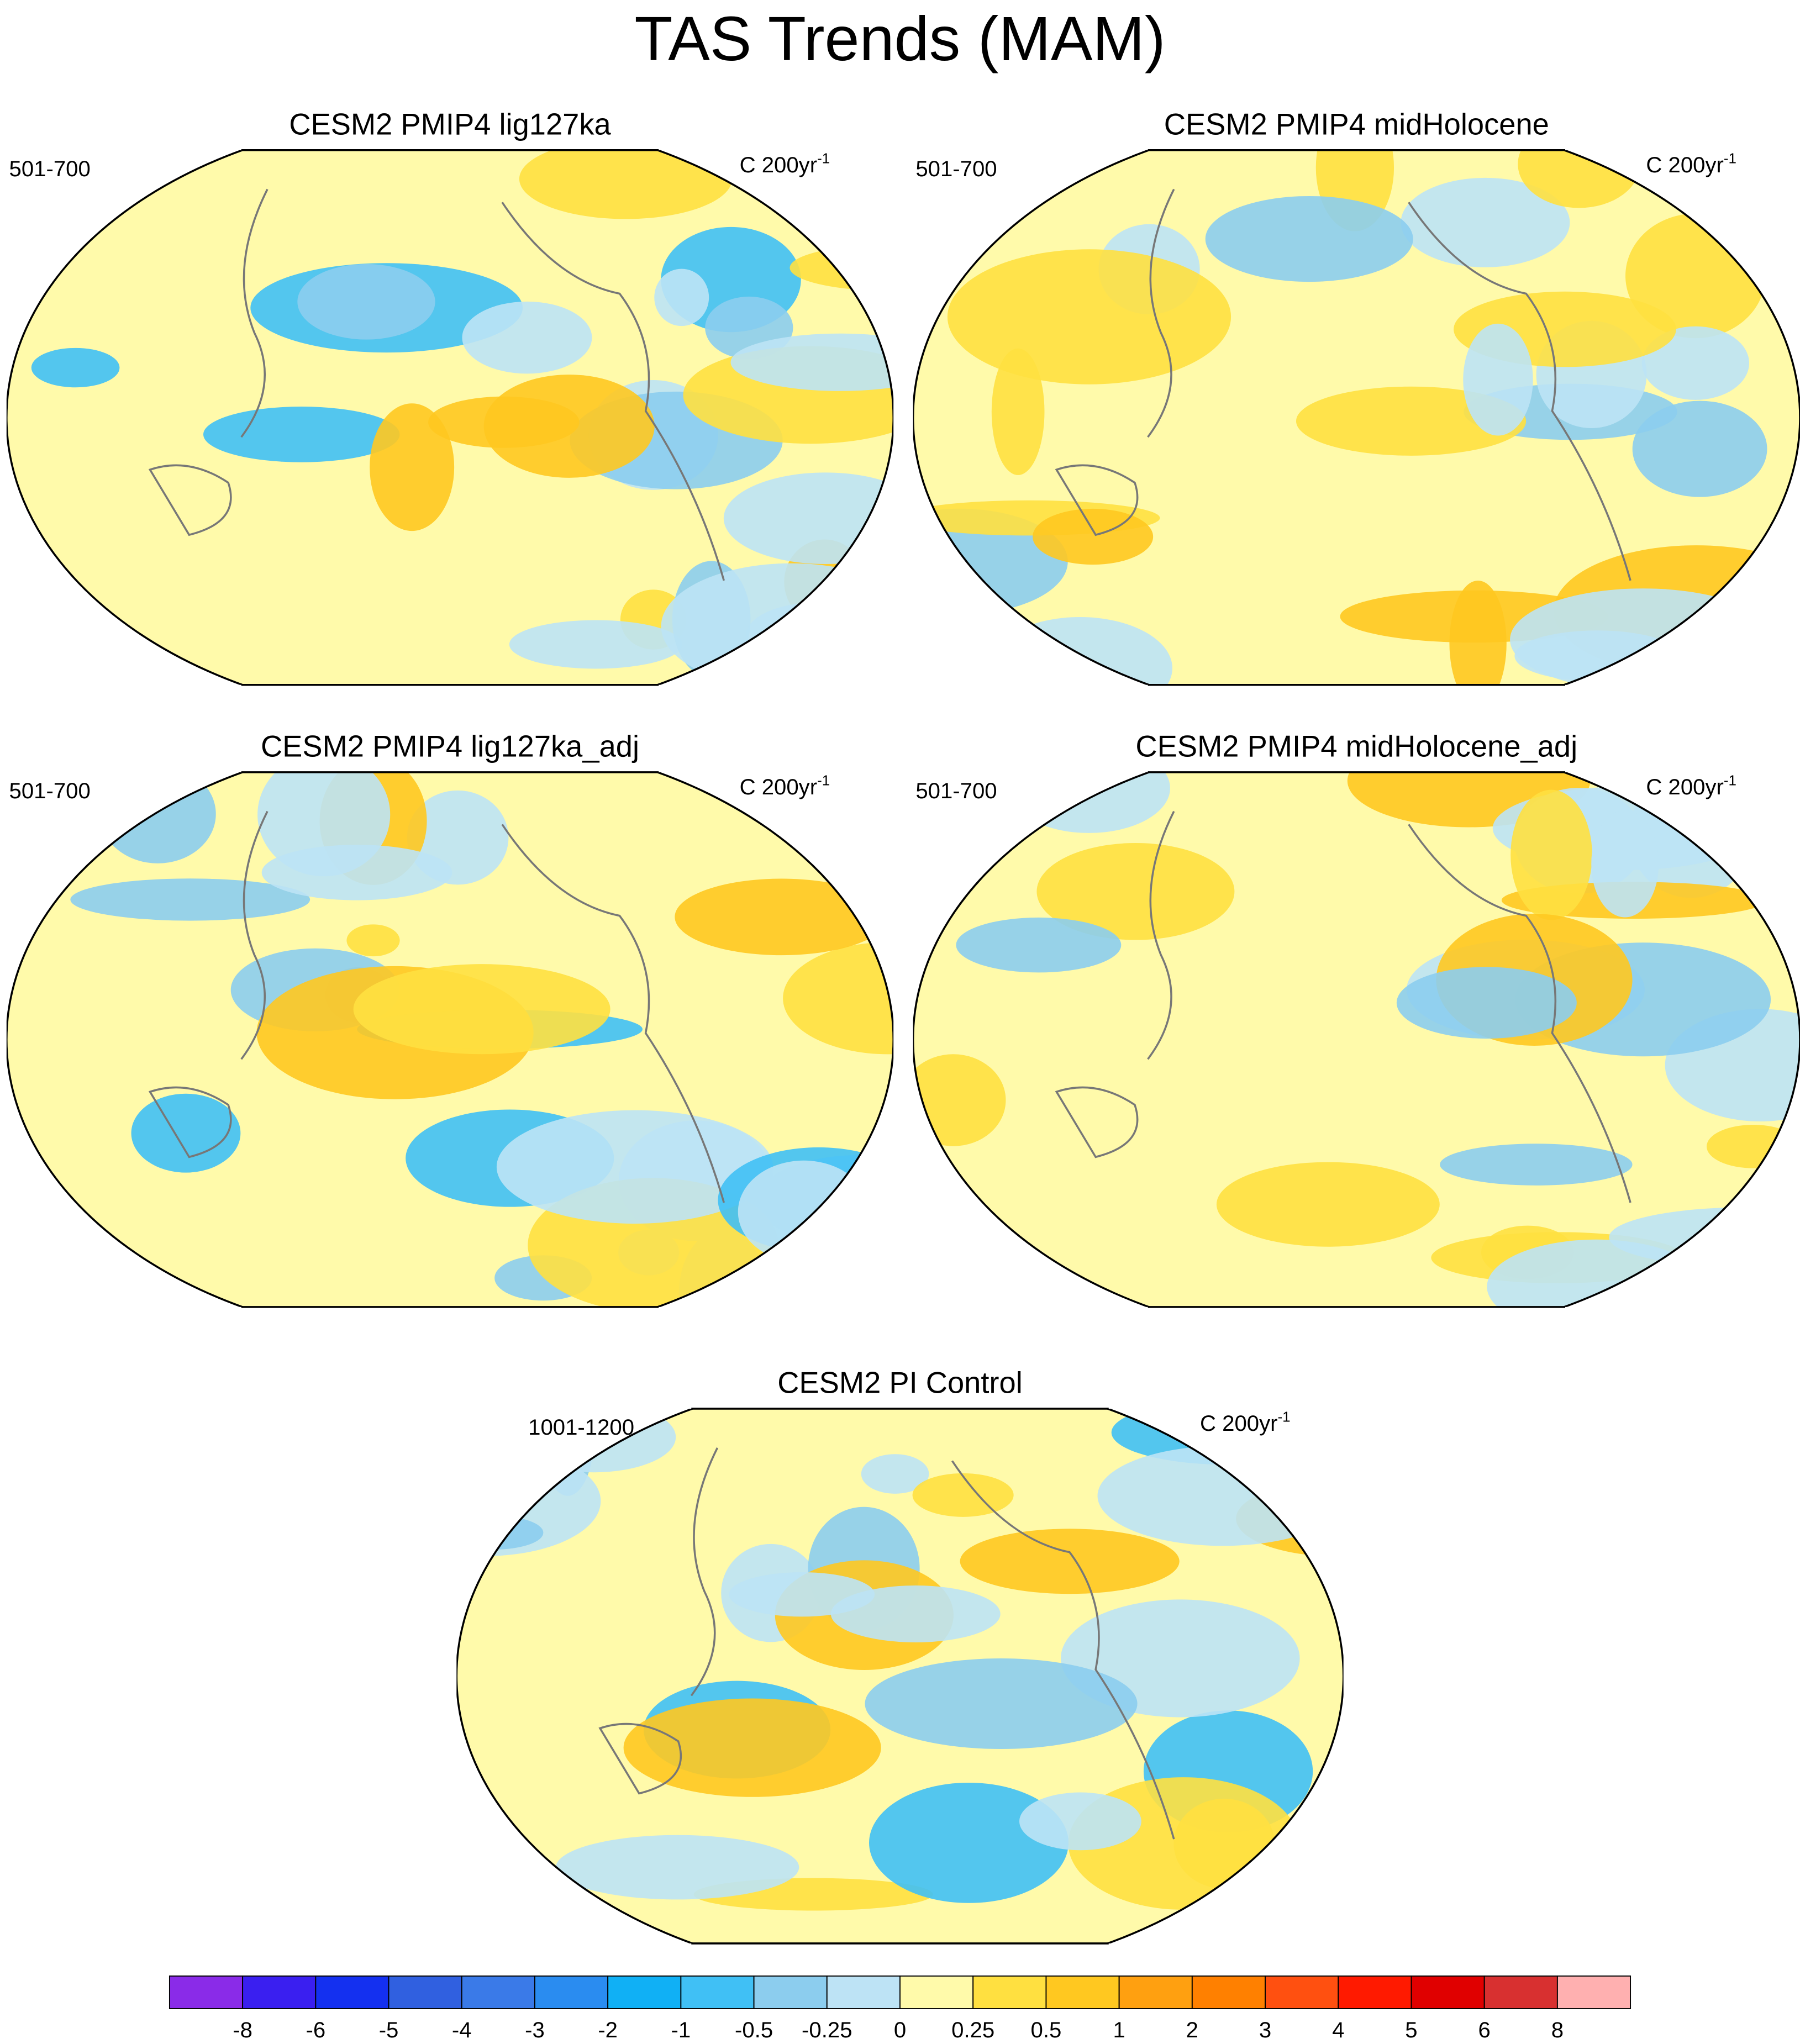  I want to click on colorbar-label: 1, so click(1119, 2029).